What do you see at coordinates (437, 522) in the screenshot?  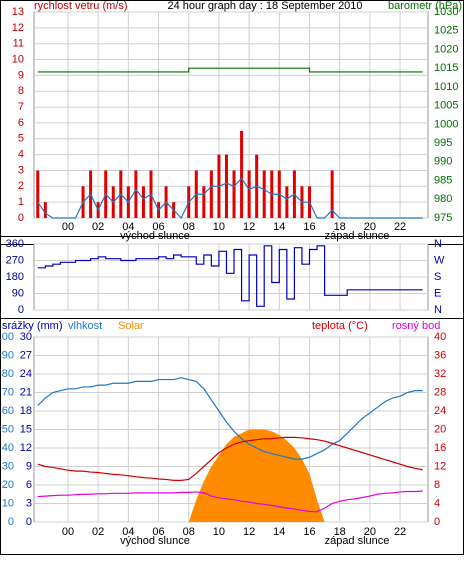 I see `y2-tick-label: 0` at bounding box center [437, 522].